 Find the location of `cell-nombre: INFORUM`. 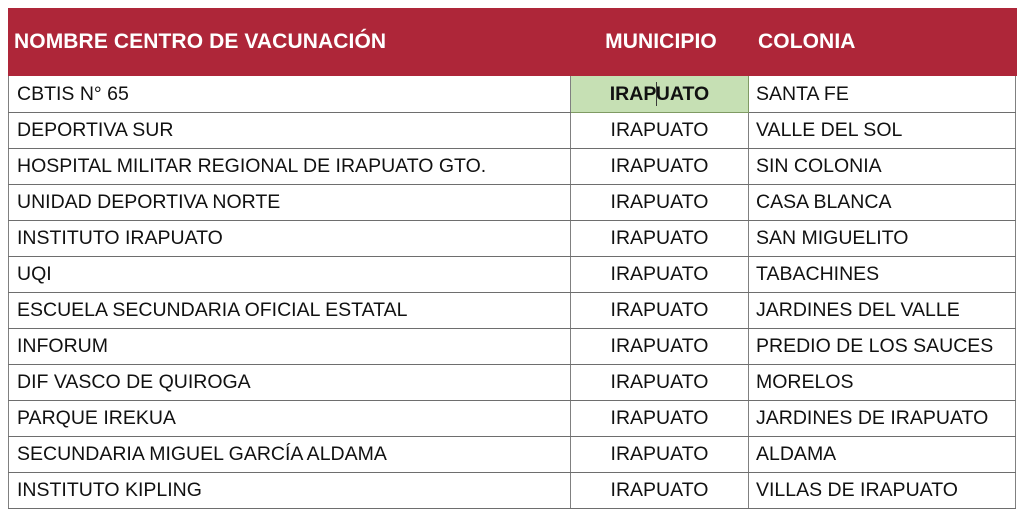

cell-nombre: INFORUM is located at coordinates (289, 346).